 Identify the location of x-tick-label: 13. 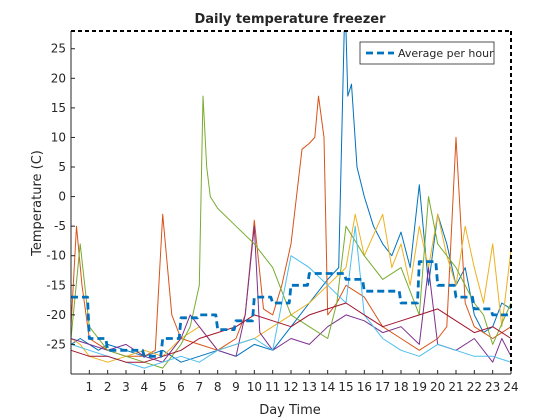
(309, 387).